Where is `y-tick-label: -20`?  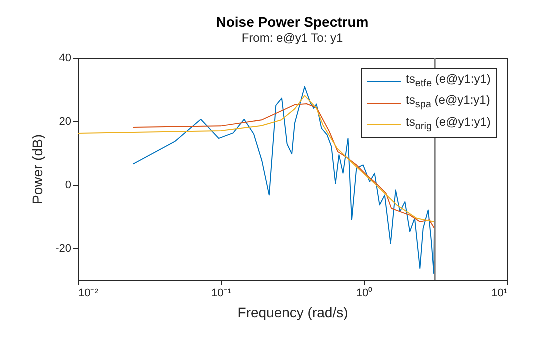
y-tick-label: -20 is located at coordinates (64, 248).